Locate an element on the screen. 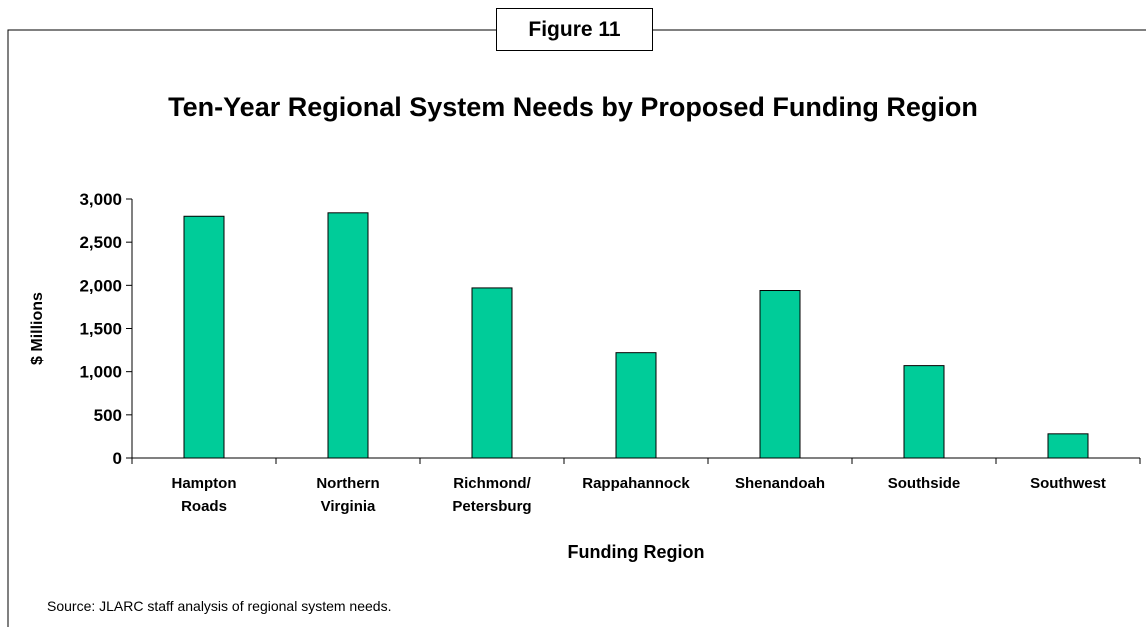 This screenshot has width=1146, height=627. x-axis-label: Funding Region is located at coordinates (636, 552).